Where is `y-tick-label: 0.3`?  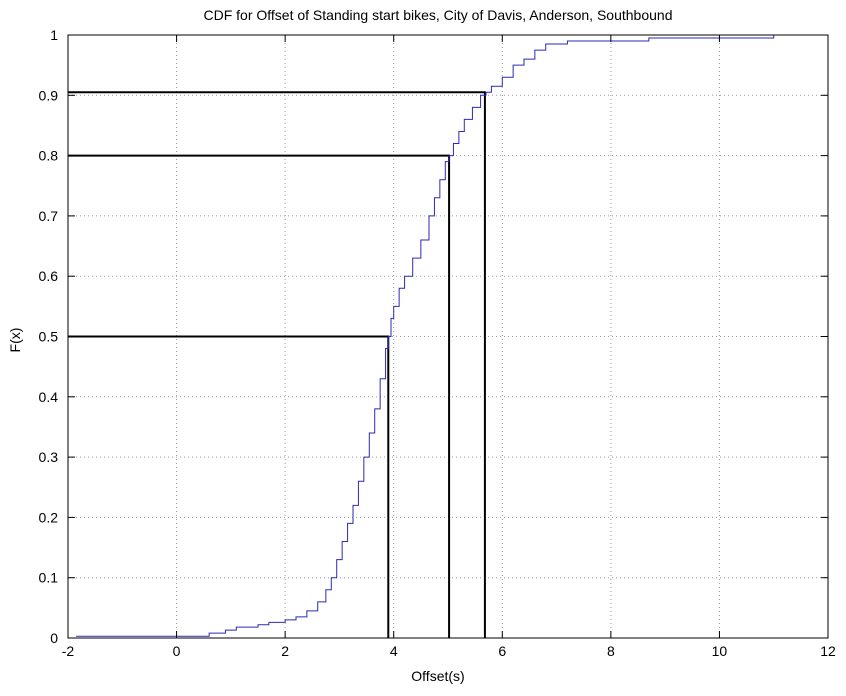 y-tick-label: 0.3 is located at coordinates (49, 457).